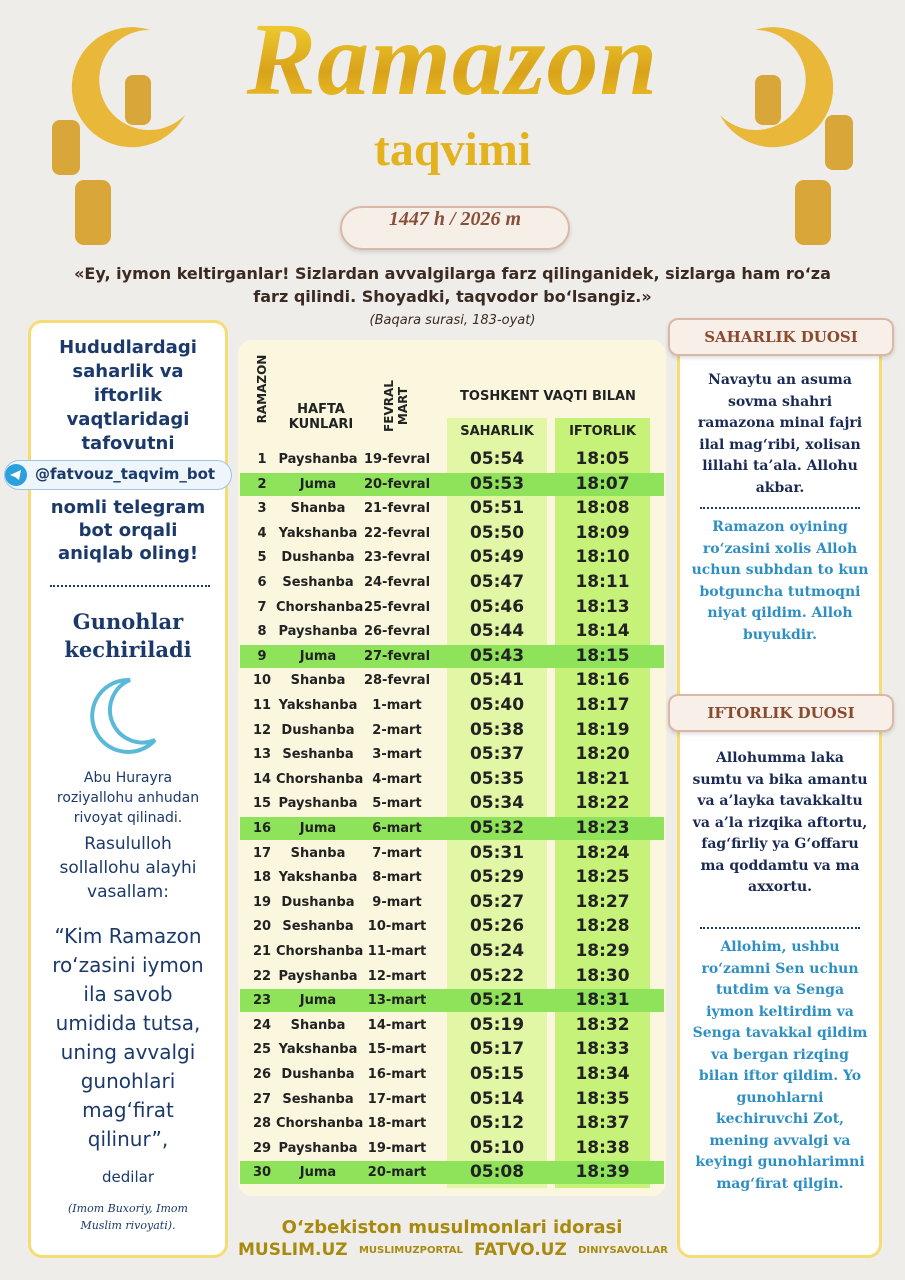  What do you see at coordinates (497, 803) in the screenshot?
I see `saharlik-time: 05:34` at bounding box center [497, 803].